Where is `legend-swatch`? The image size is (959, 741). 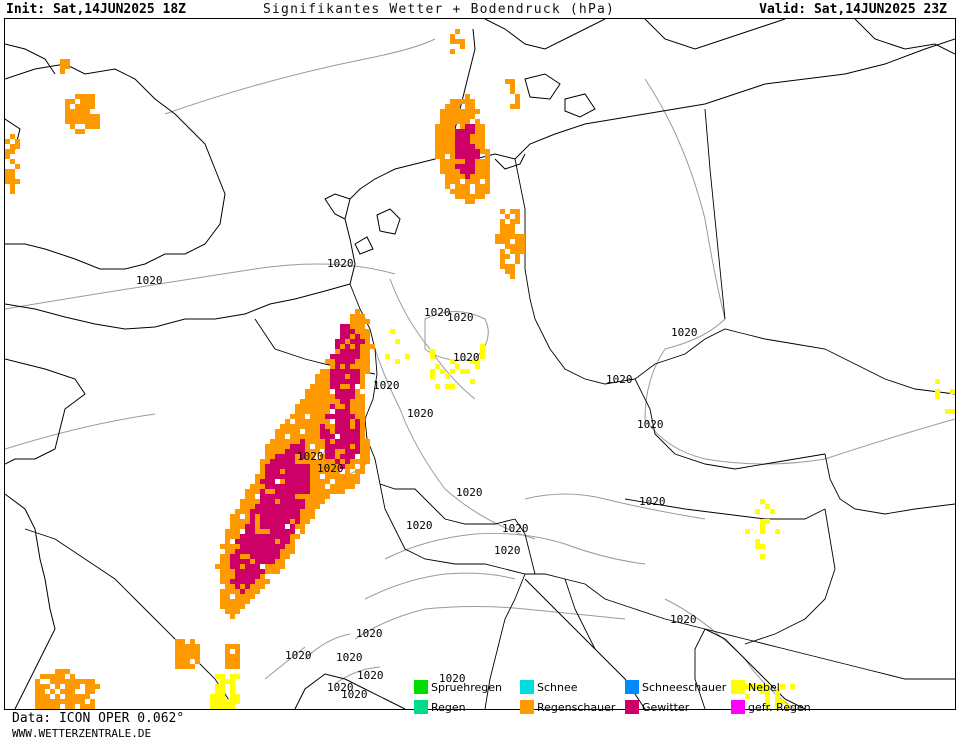
legend-swatch is located at coordinates (632, 707).